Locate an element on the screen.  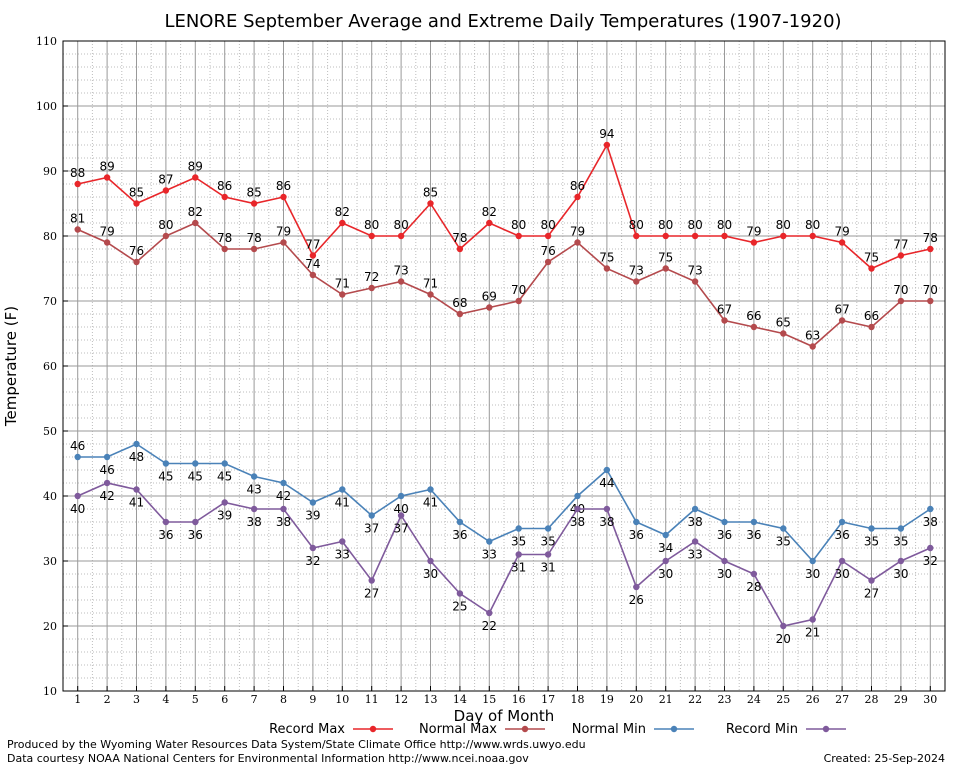
record-min-value-label: 37 is located at coordinates (400, 529).